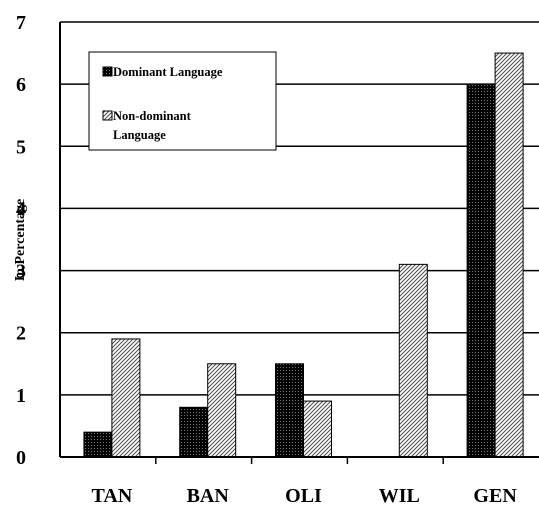  I want to click on y-tick-label: 7, so click(21, 23).